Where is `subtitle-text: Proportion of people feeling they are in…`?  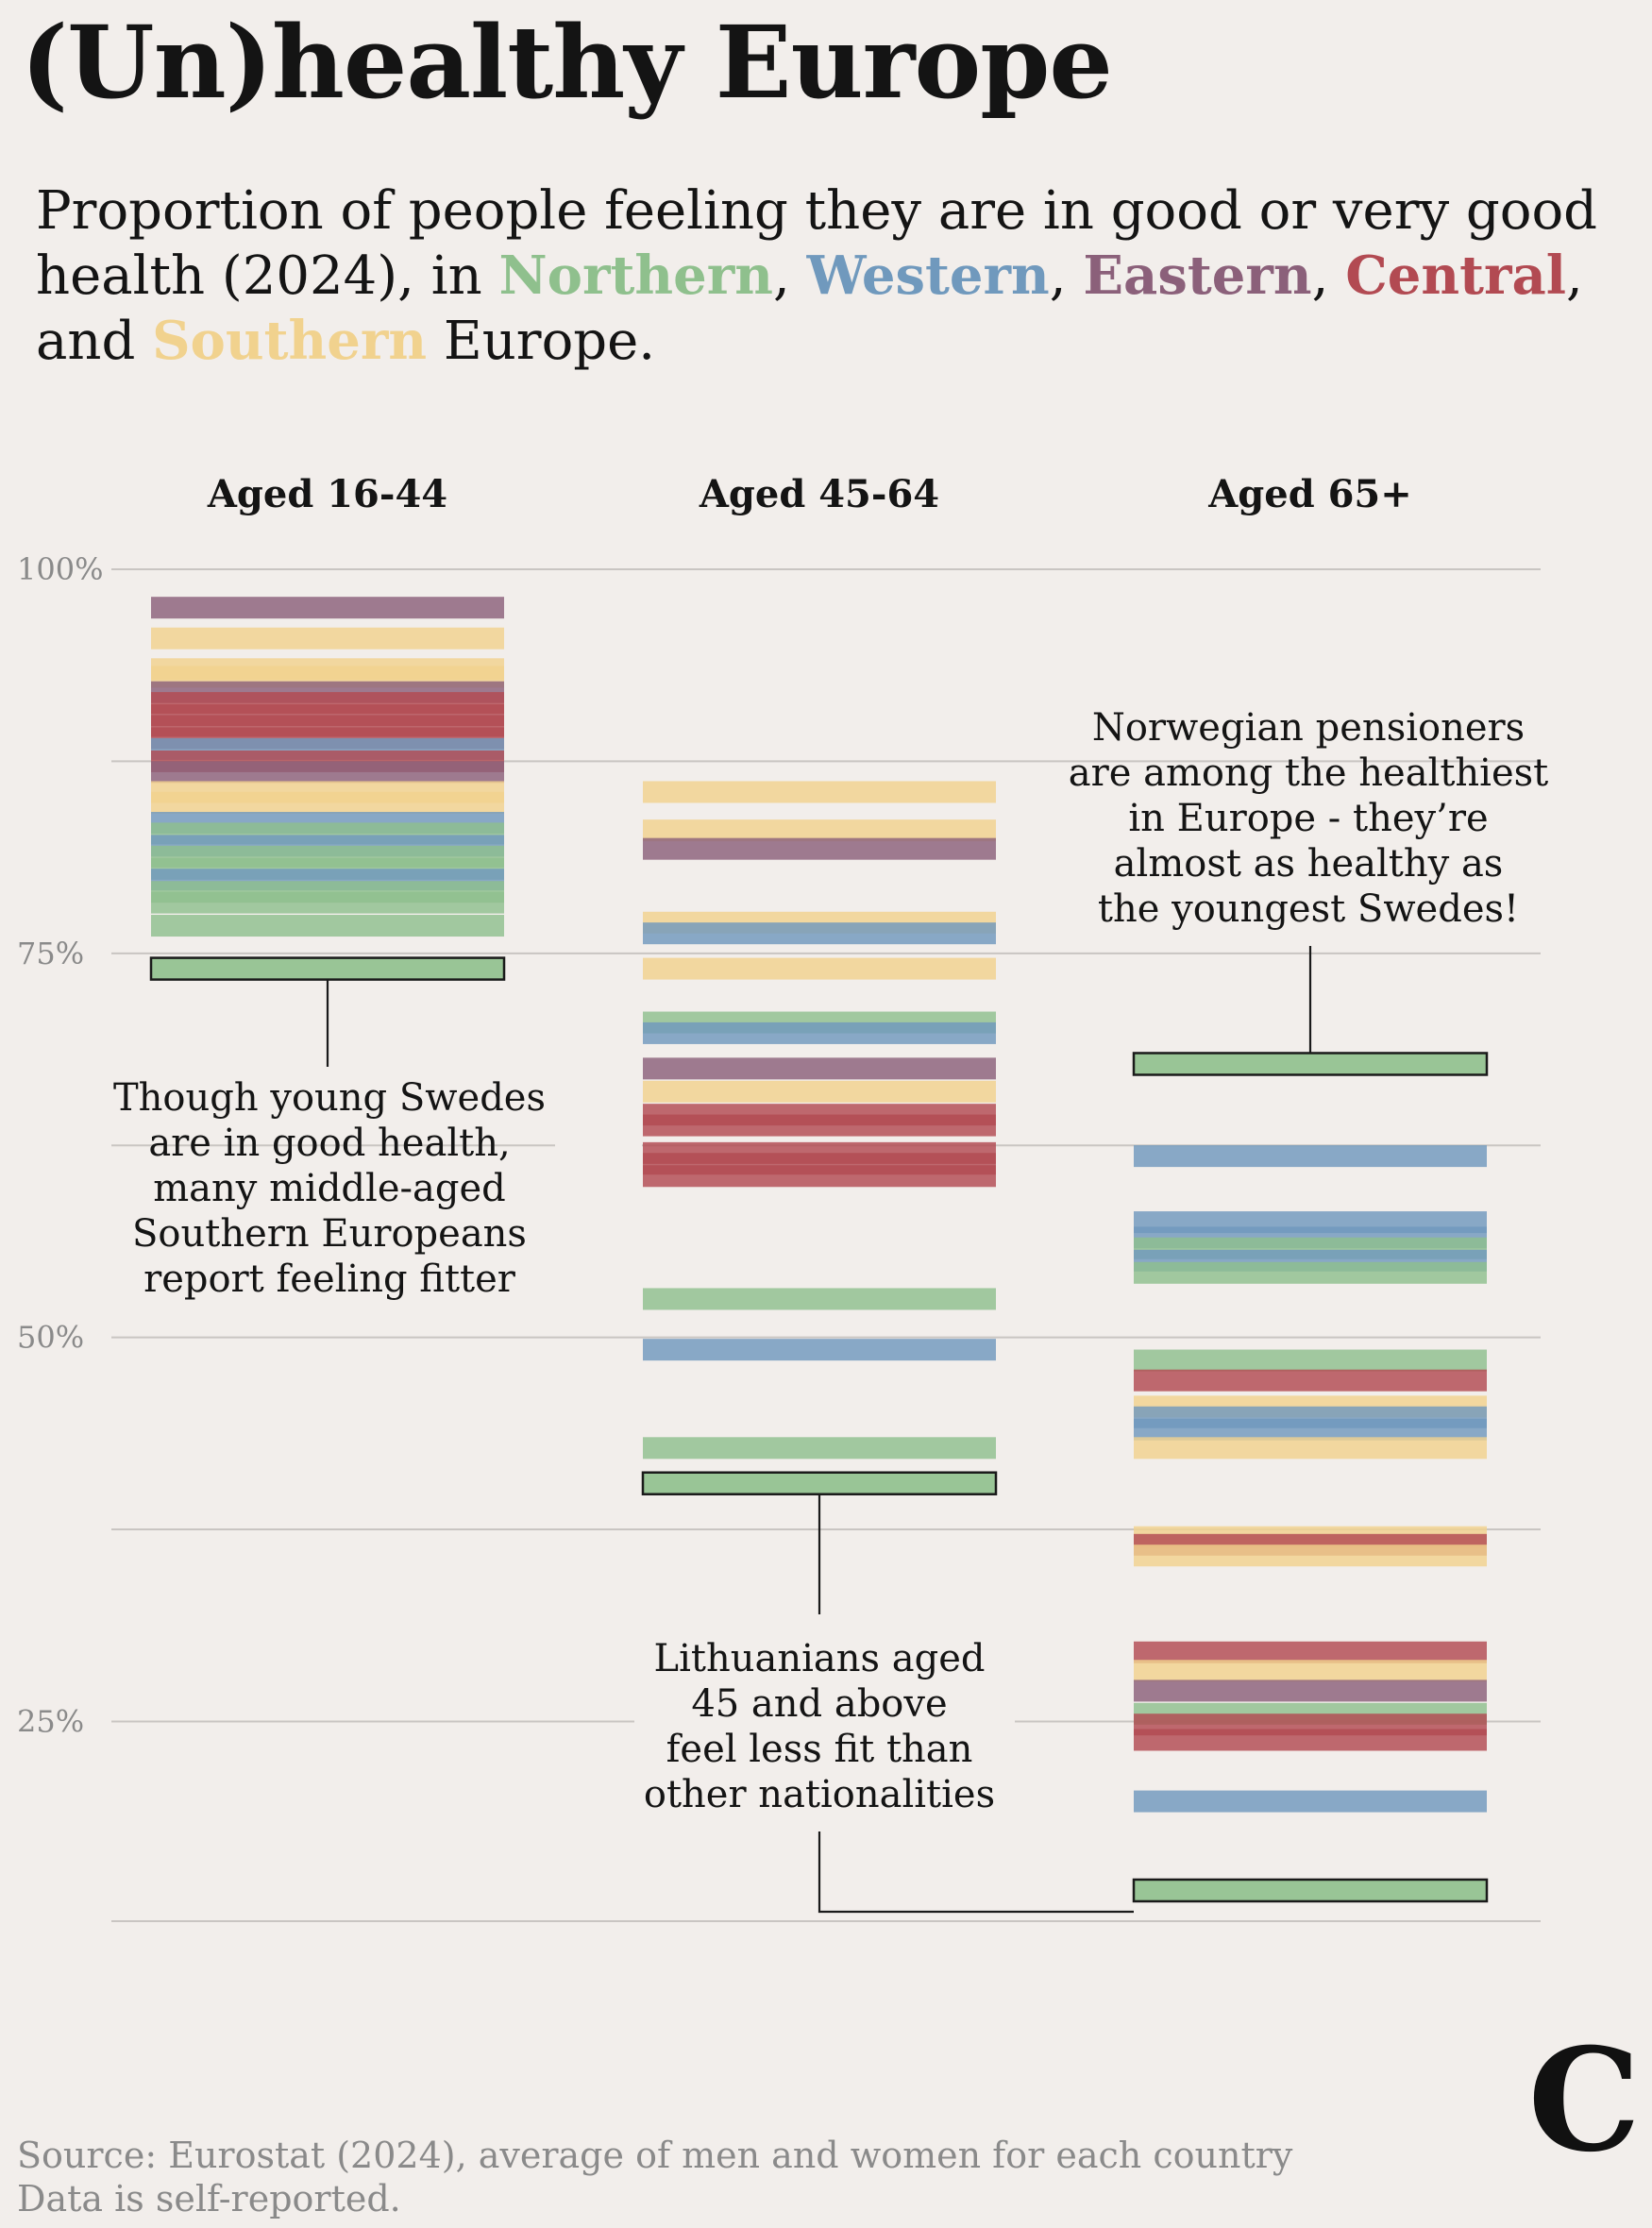 subtitle-text: Proportion of people feeling they are in… is located at coordinates (817, 243).